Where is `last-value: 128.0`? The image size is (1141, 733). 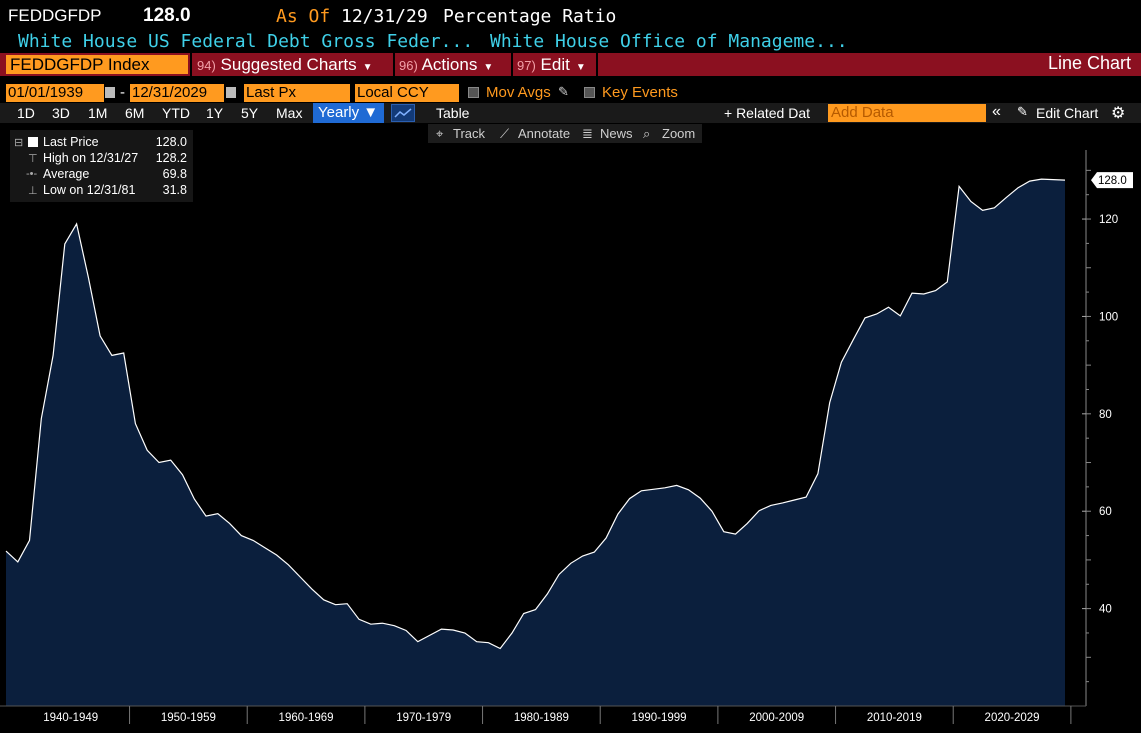
last-value: 128.0 is located at coordinates (167, 15).